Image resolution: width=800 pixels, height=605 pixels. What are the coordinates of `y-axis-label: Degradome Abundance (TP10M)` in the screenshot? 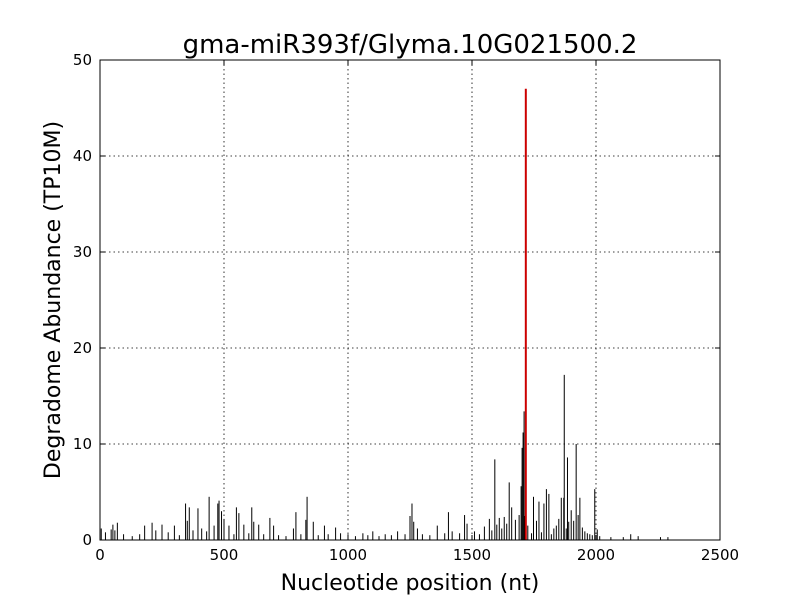 It's located at (53, 300).